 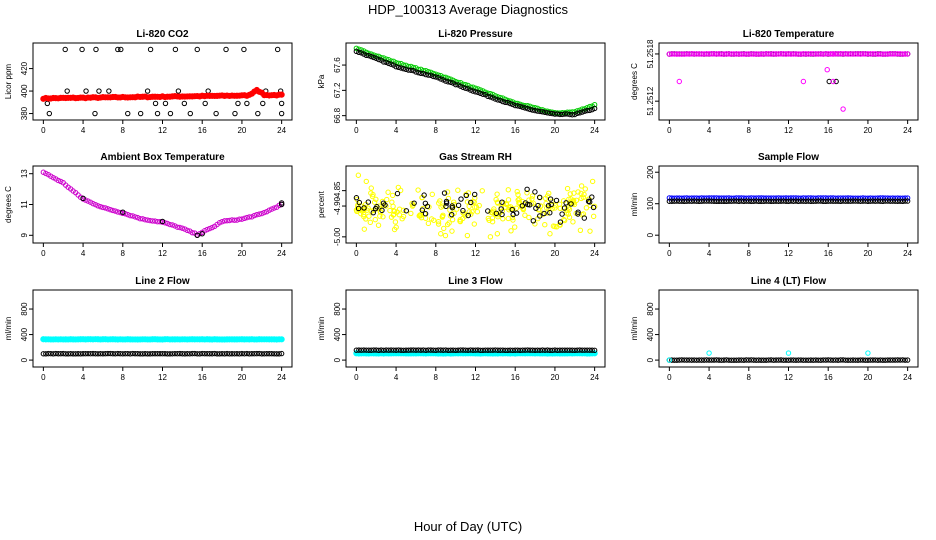 I want to click on y-tick-label: 800, so click(x=24, y=309).